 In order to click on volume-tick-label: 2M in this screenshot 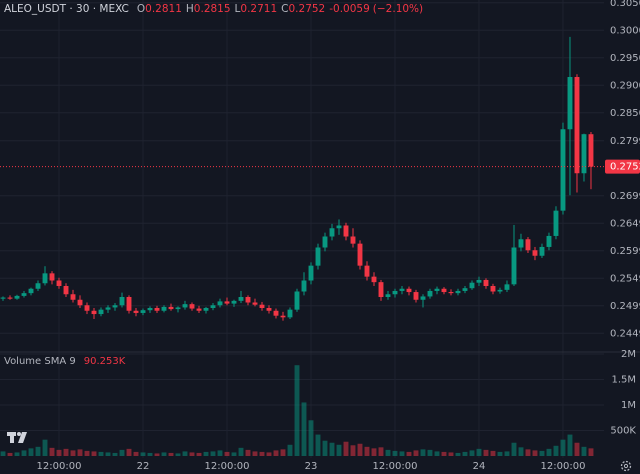, I will do `click(628, 354)`.